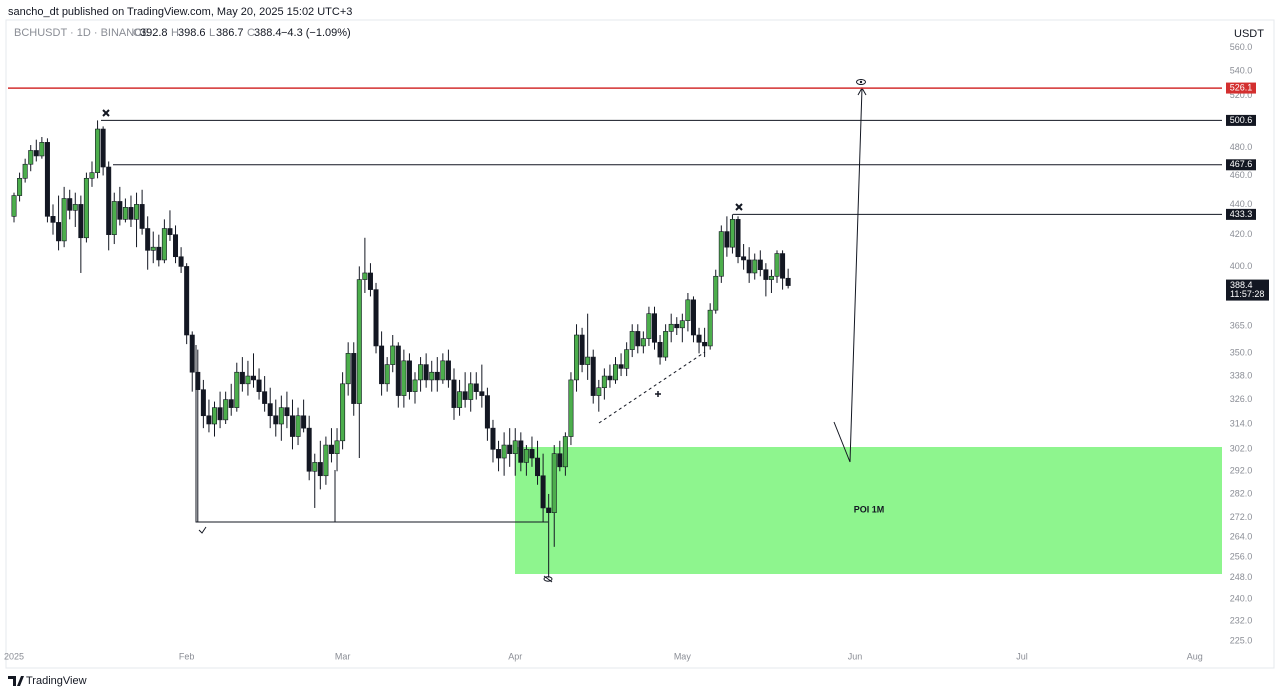 This screenshot has height=694, width=1280. What do you see at coordinates (1249, 34) in the screenshot?
I see `currency-button: USDT` at bounding box center [1249, 34].